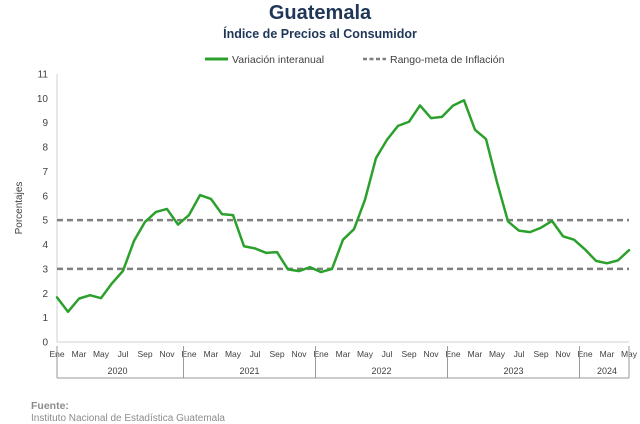 The image size is (640, 424). What do you see at coordinates (45, 318) in the screenshot?
I see `y-tick-label: 1` at bounding box center [45, 318].